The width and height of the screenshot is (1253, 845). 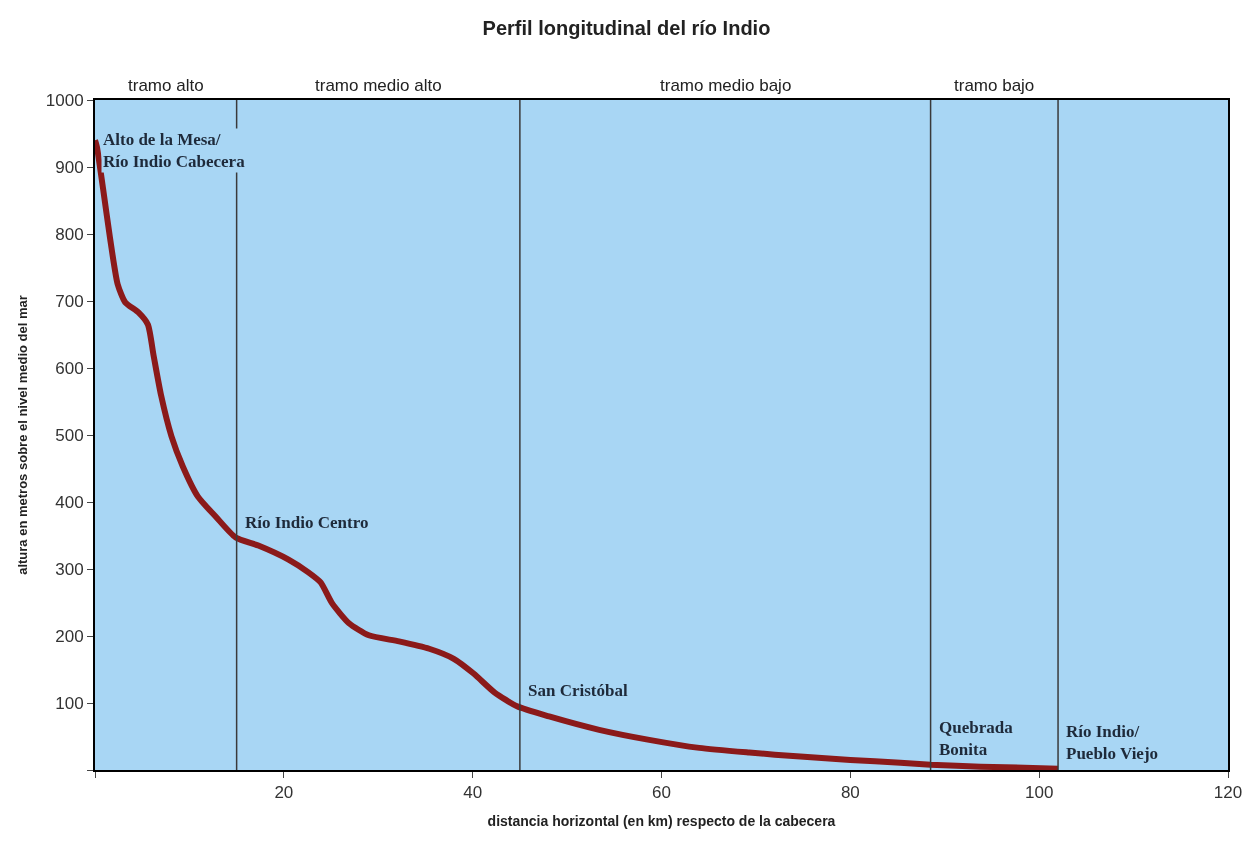 What do you see at coordinates (1112, 743) in the screenshot?
I see `annotation: Río Indio/ Pueblo Viejo` at bounding box center [1112, 743].